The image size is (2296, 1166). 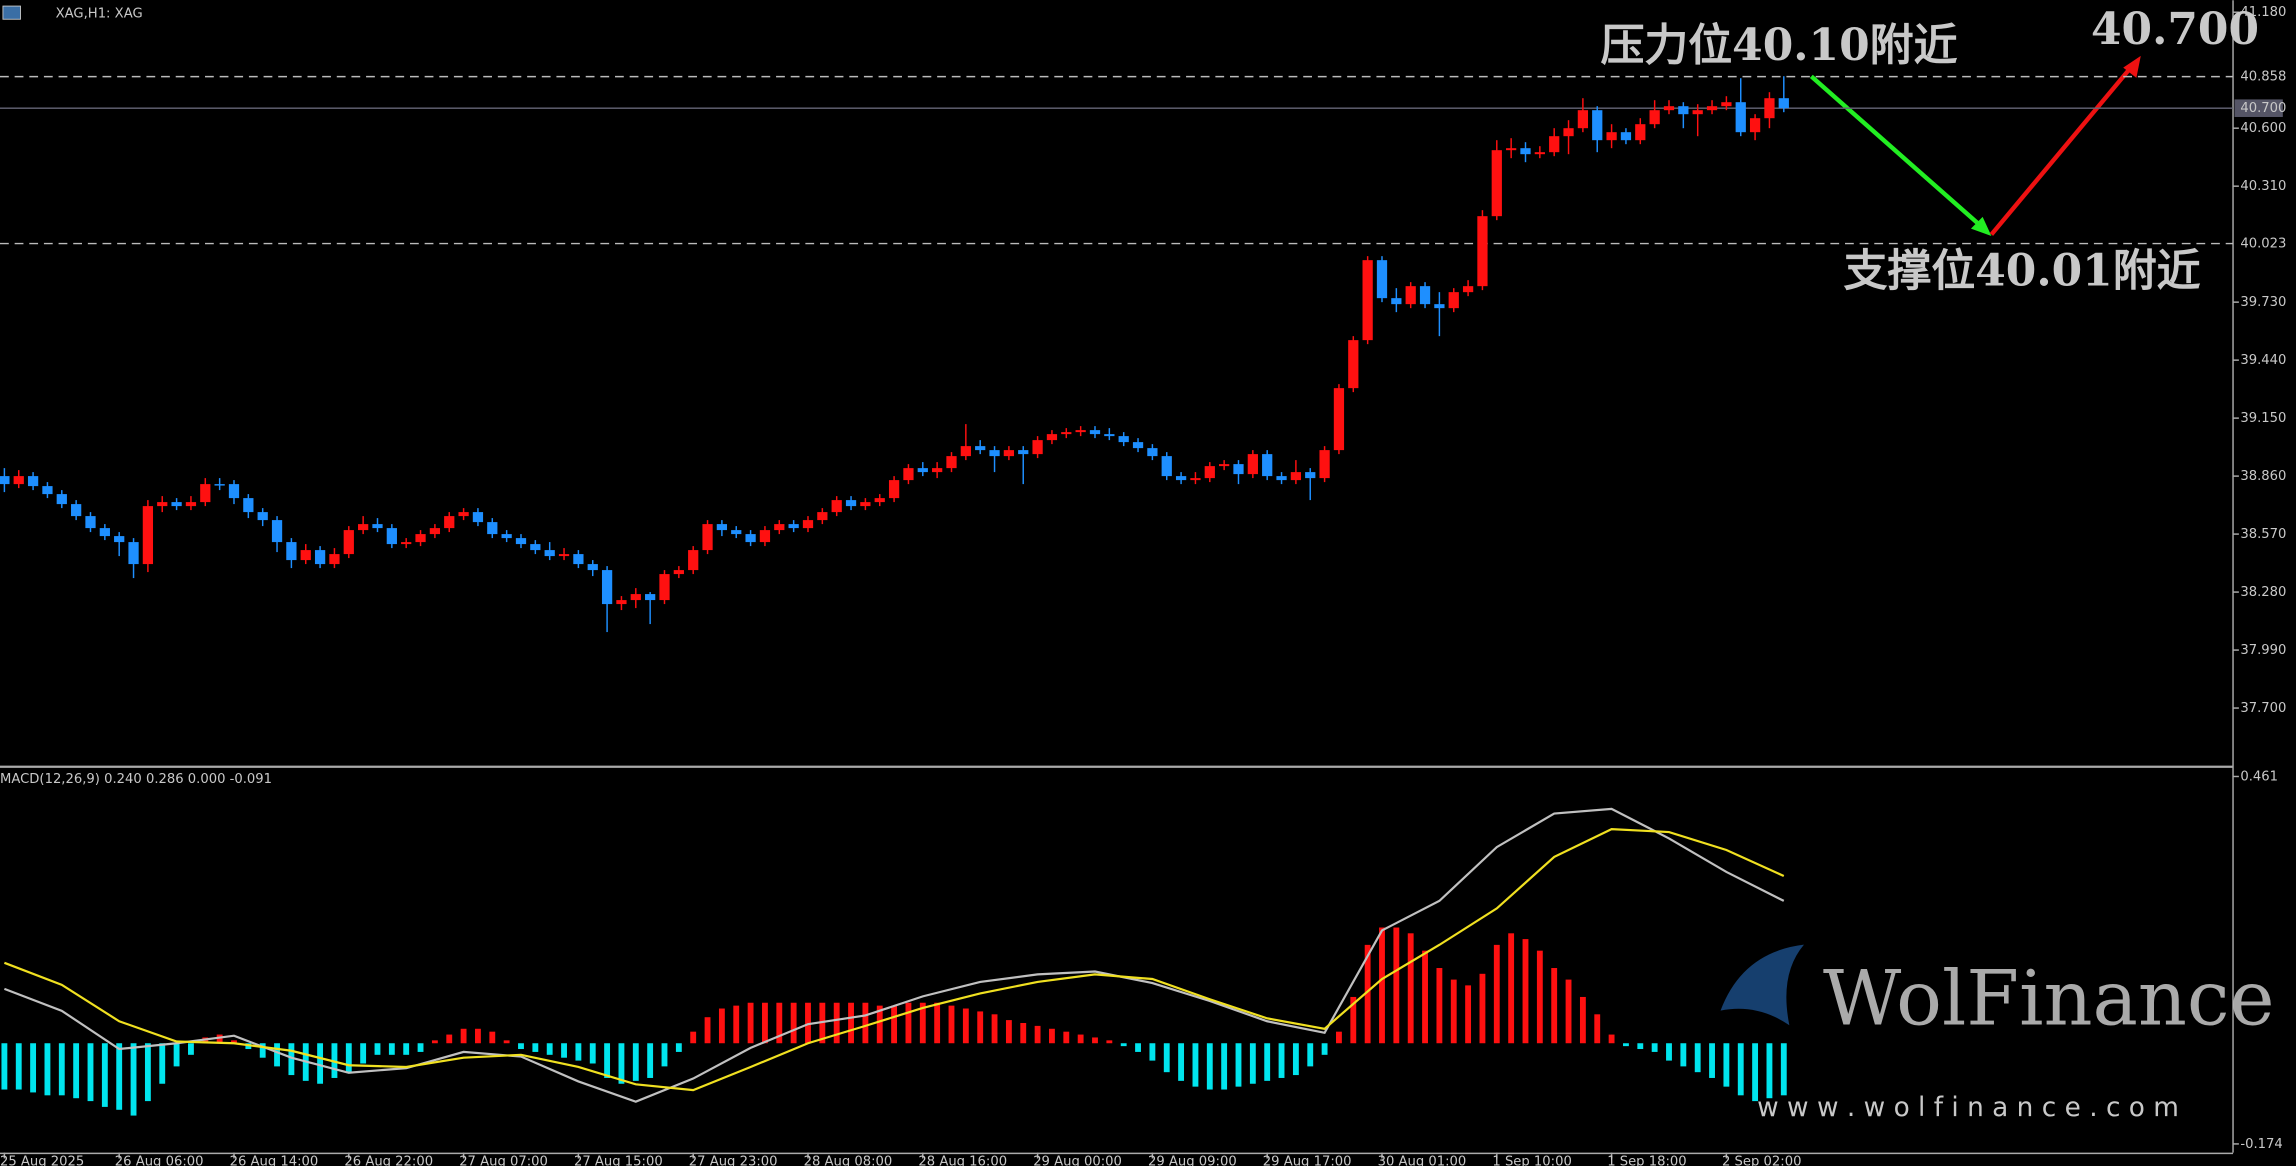 I want to click on x-tick-label: 29 Aug 00:00, so click(x=1077, y=1160).